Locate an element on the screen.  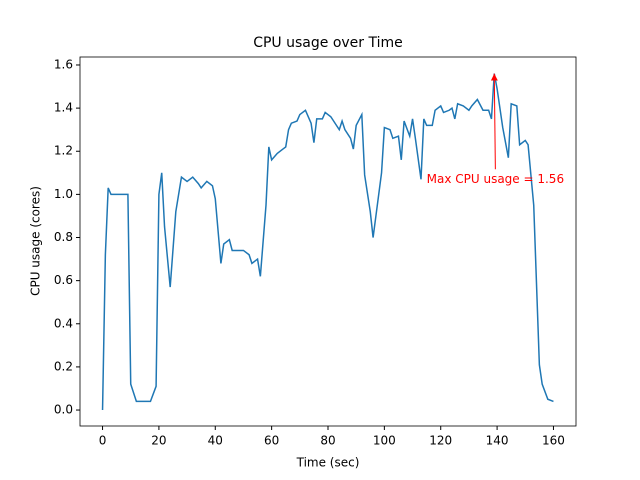
x-tick-label: 20 is located at coordinates (158, 441).